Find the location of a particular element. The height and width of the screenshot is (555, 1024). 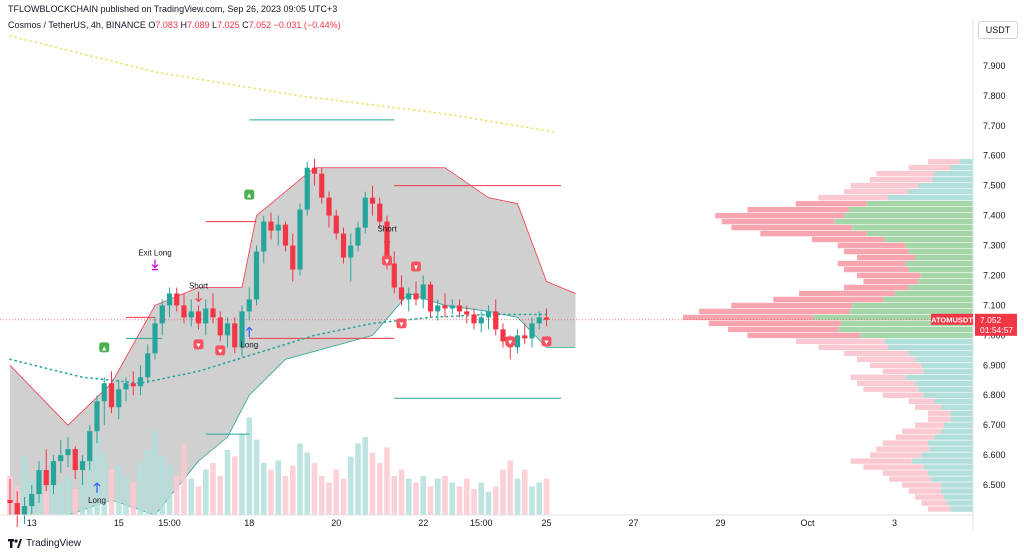

ohlc-low-label: L is located at coordinates (215, 25).